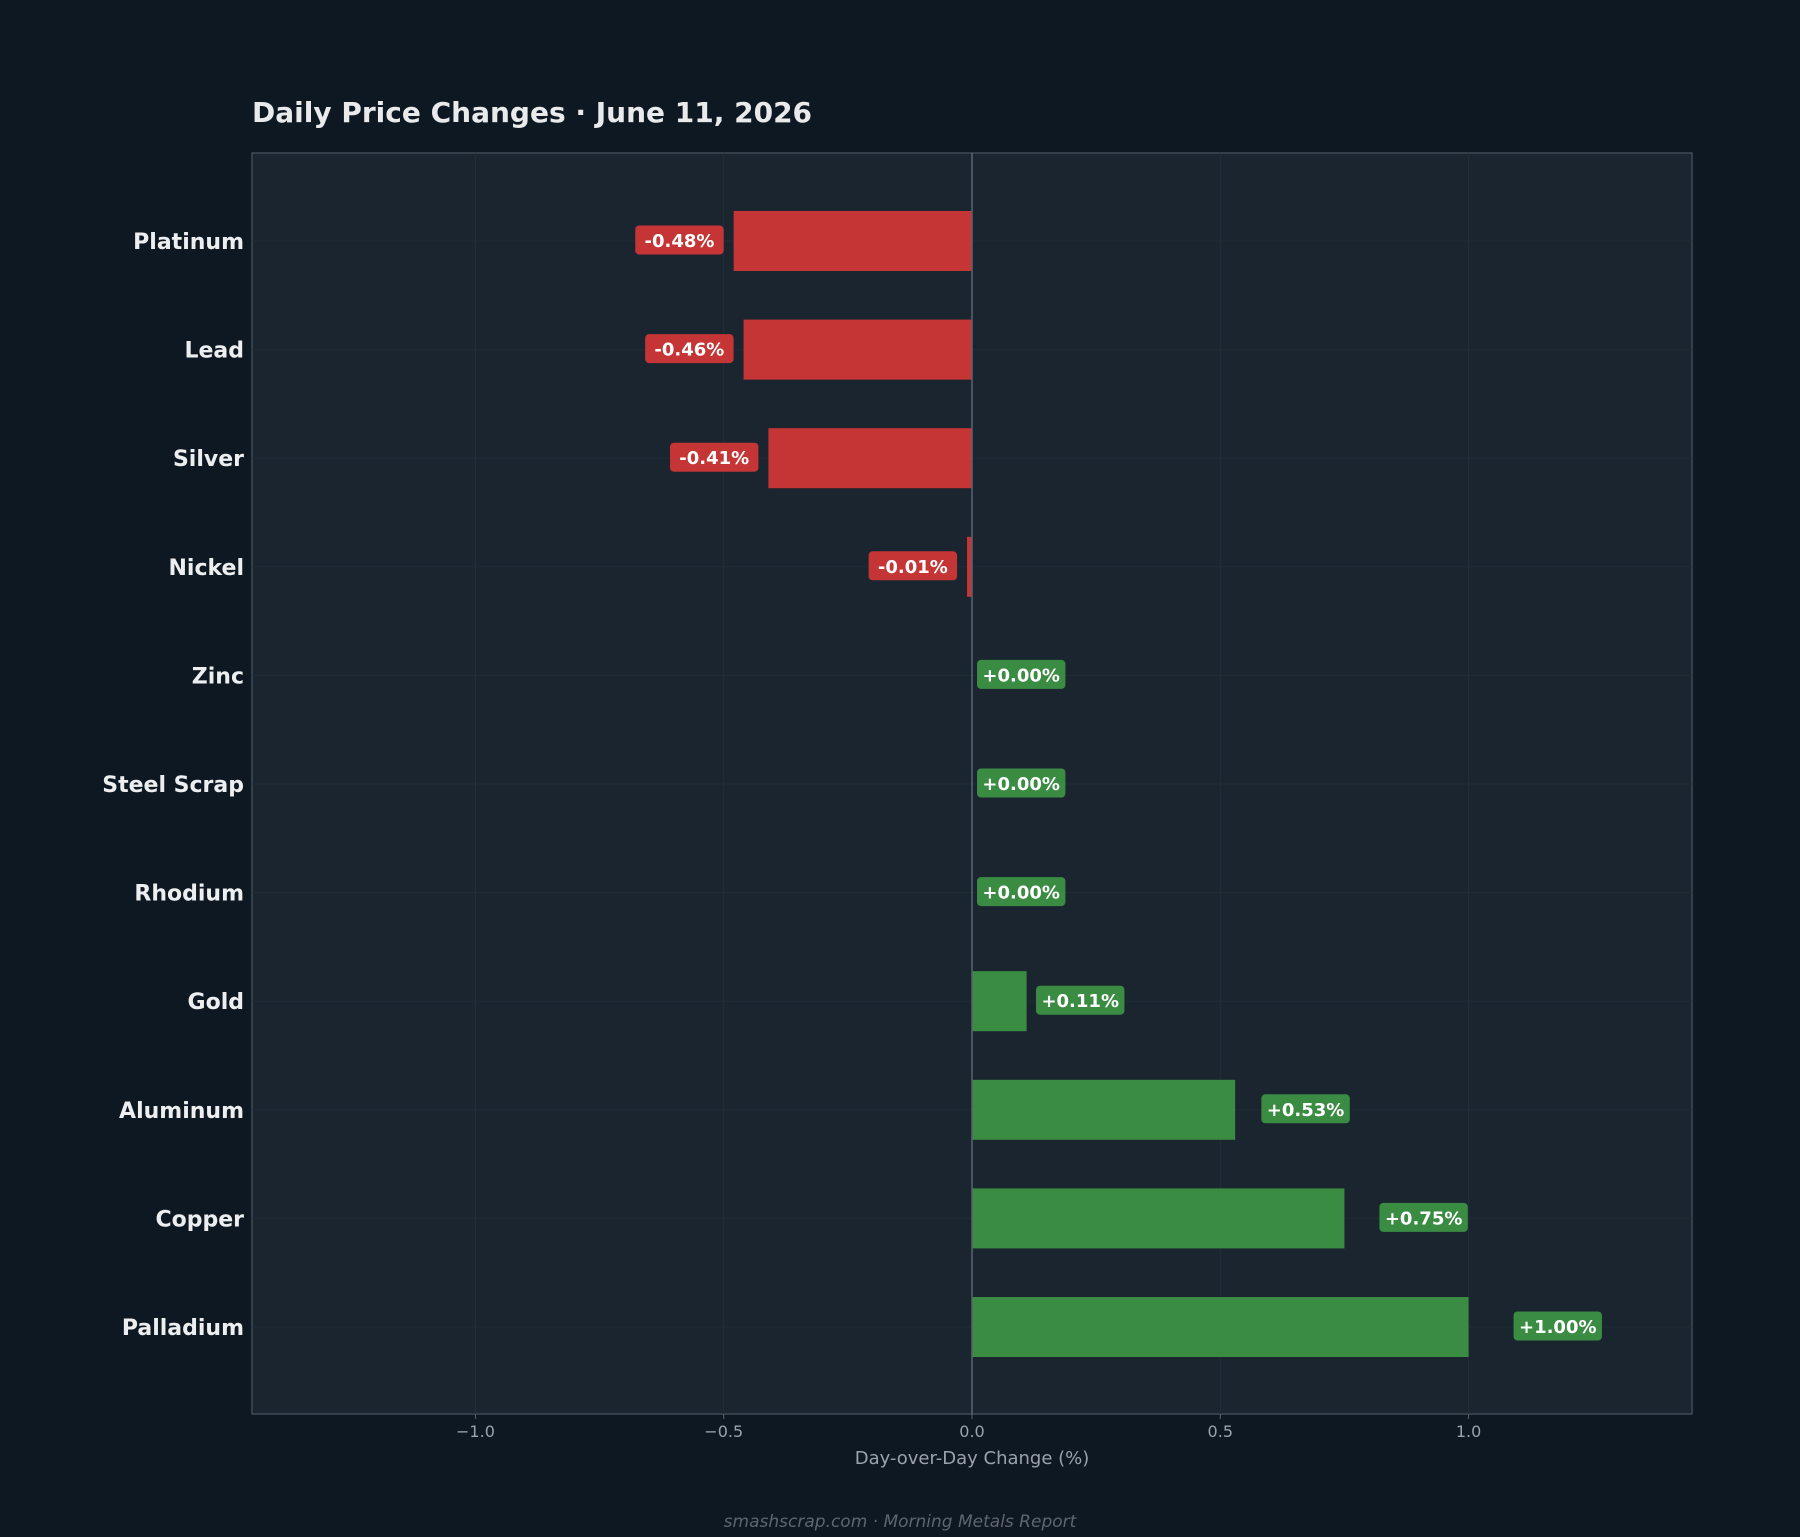  I want to click on data-label-platinum: -0.48%, so click(679, 240).